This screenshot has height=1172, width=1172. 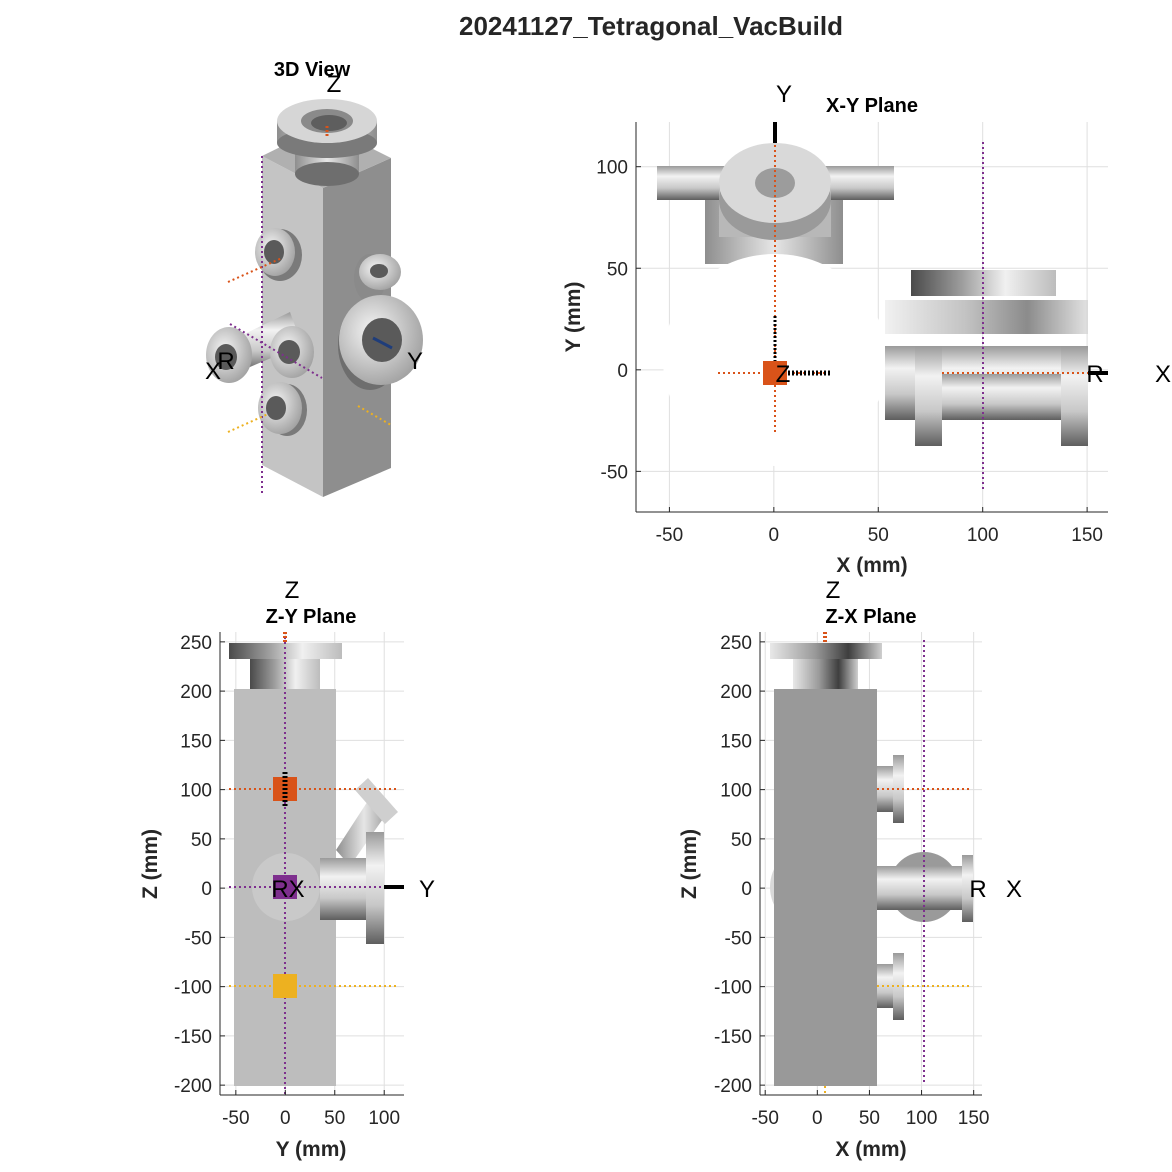 I want to click on xy-tick-label-x: -50, so click(x=669, y=535).